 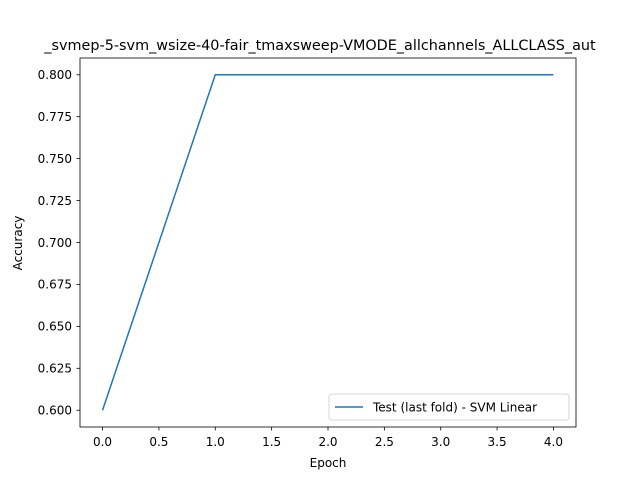 What do you see at coordinates (271, 442) in the screenshot?
I see `x-tick-label: 1.5` at bounding box center [271, 442].